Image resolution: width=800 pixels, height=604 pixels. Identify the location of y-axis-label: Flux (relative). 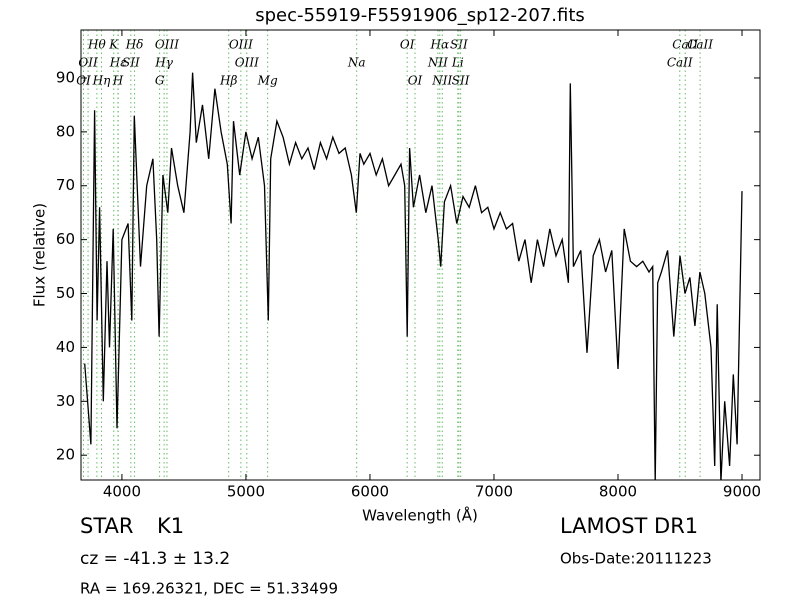
(40, 255).